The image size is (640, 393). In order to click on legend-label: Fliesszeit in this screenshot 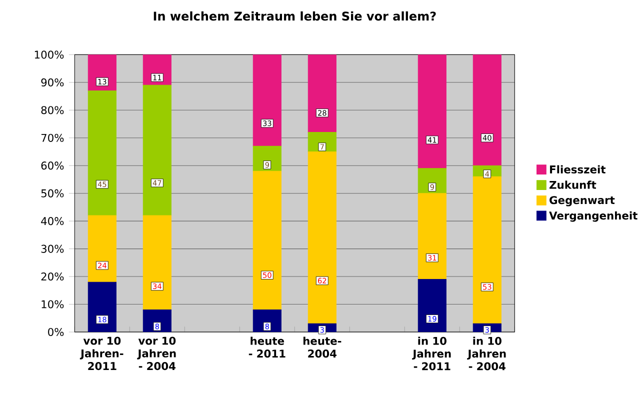, I will do `click(578, 169)`.